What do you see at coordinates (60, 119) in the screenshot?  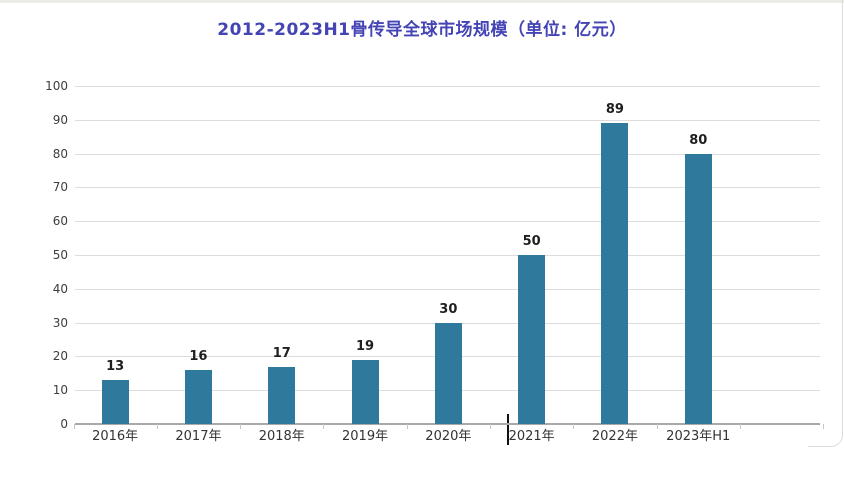 I see `y-axis-label: 90` at bounding box center [60, 119].